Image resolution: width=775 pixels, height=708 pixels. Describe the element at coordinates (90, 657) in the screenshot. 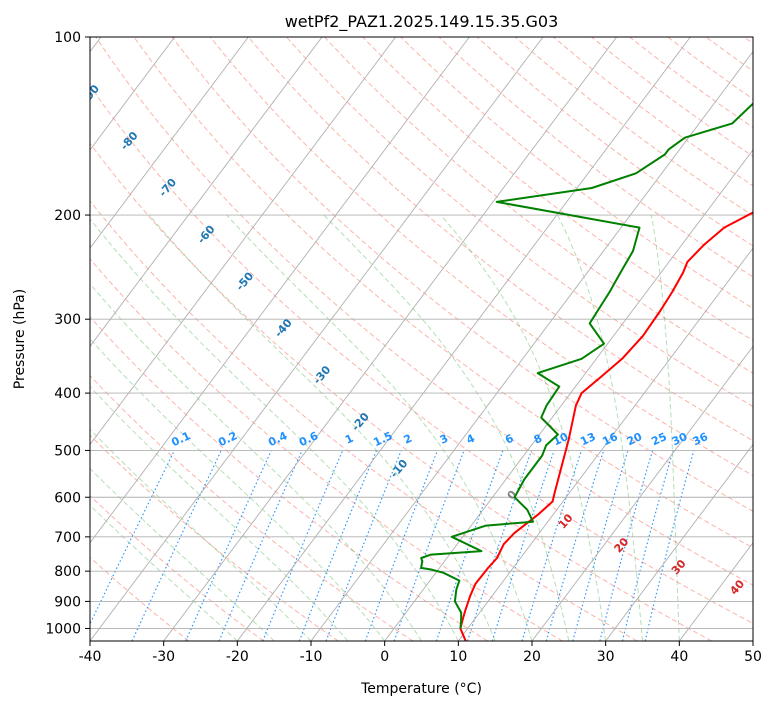

I see `x-tick-label: -40` at that location.